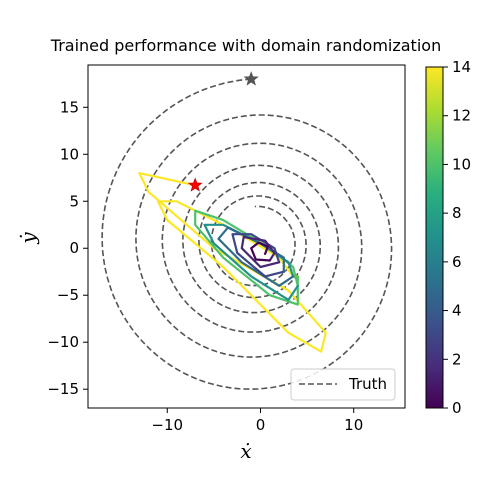 This screenshot has width=500, height=500. I want to click on x-tick-label: 10, so click(353, 425).